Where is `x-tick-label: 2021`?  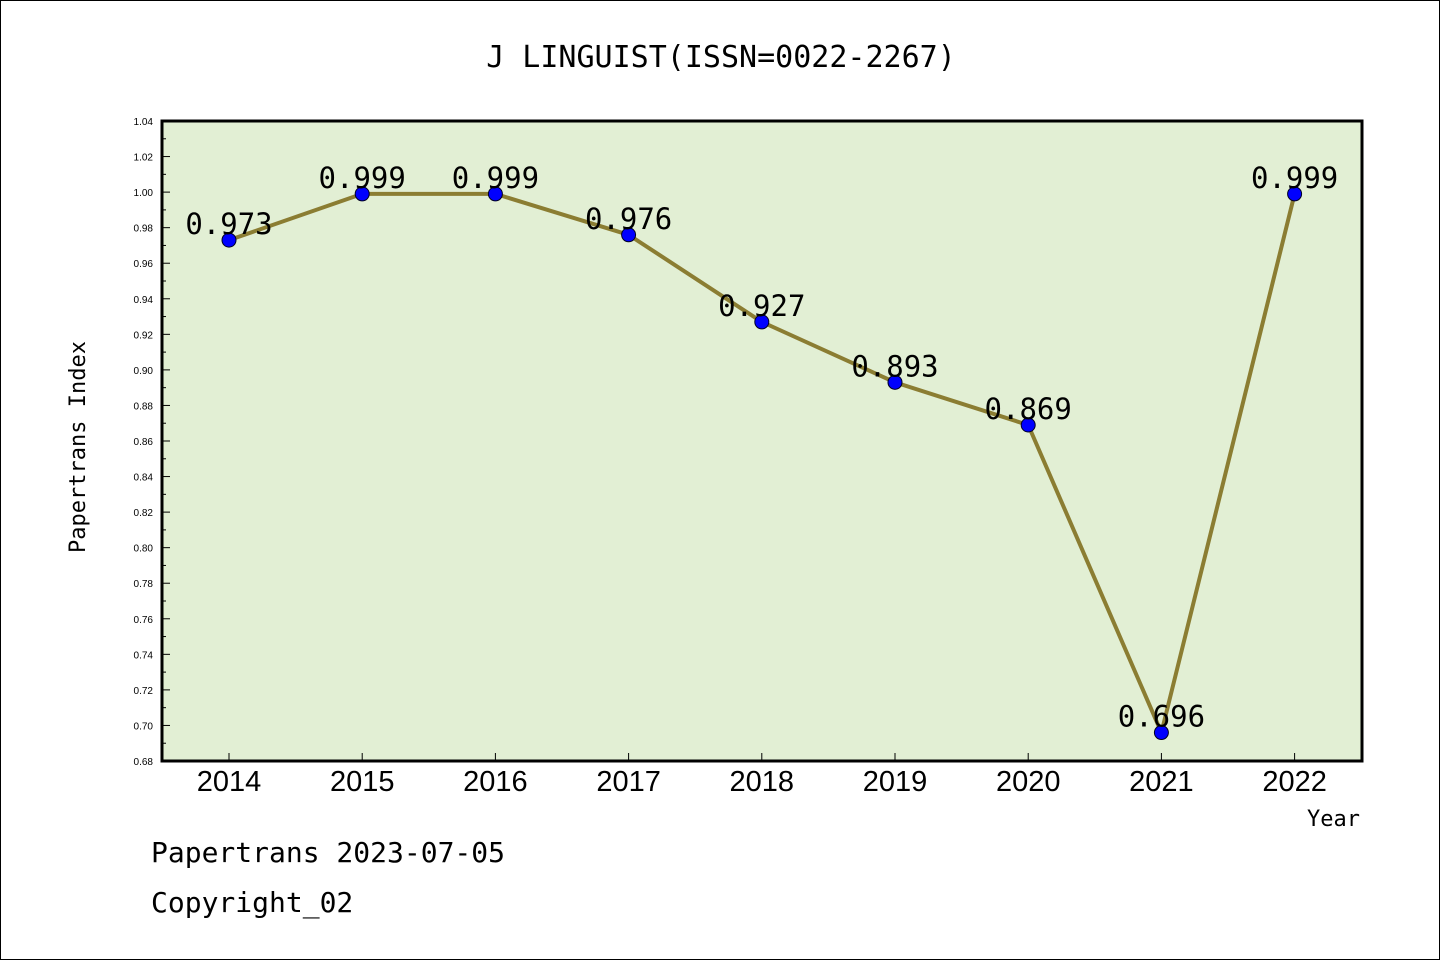 x-tick-label: 2021 is located at coordinates (1161, 782).